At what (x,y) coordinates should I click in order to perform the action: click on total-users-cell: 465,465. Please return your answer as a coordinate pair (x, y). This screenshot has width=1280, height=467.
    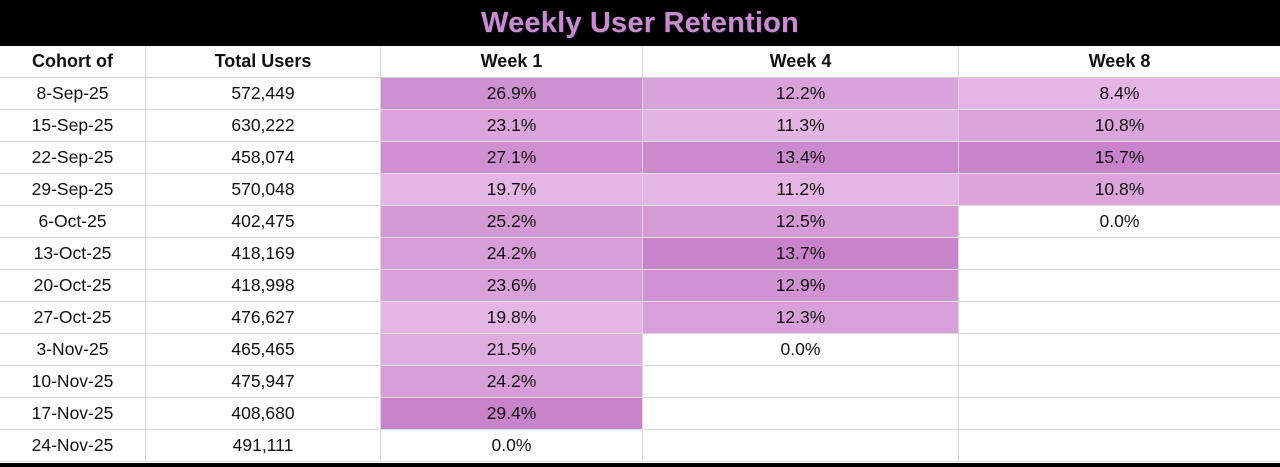
    Looking at the image, I should click on (262, 350).